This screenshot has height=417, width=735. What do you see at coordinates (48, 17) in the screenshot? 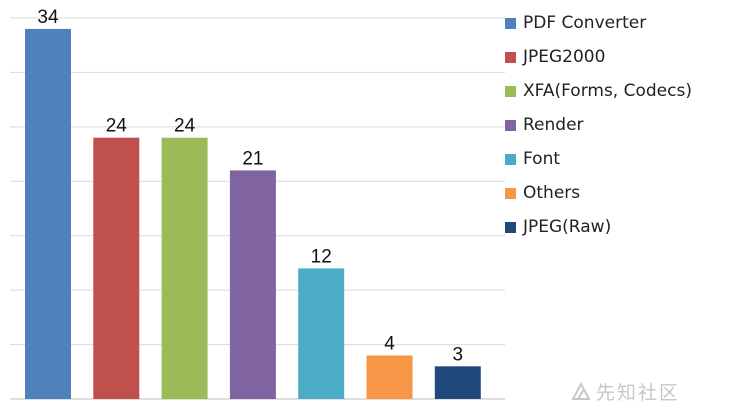
I see `data-label-1: 34` at bounding box center [48, 17].